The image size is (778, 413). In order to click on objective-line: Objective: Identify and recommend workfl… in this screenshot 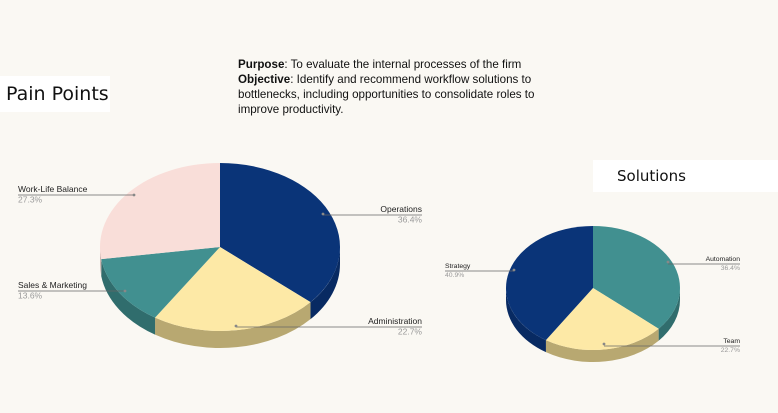, I will do `click(408, 94)`.